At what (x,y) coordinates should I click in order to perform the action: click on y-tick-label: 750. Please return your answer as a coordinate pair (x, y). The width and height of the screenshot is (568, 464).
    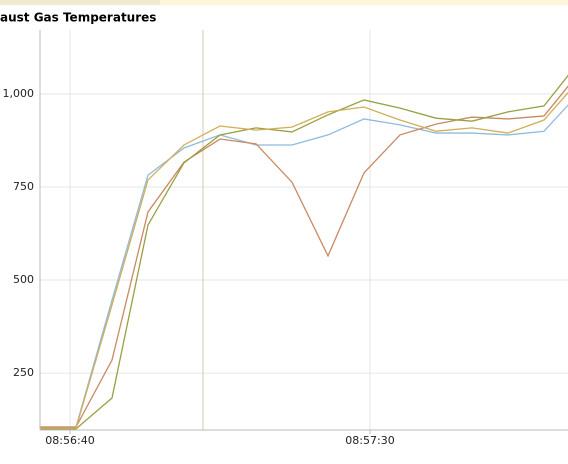
    Looking at the image, I should click on (23, 186).